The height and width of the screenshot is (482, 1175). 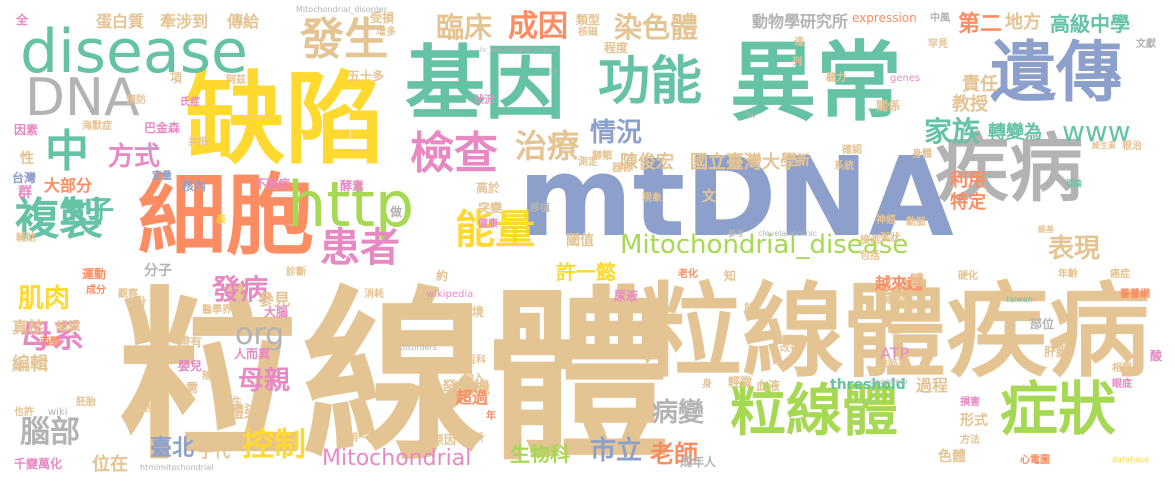 I want to click on cloud-word: 方法, so click(x=970, y=440).